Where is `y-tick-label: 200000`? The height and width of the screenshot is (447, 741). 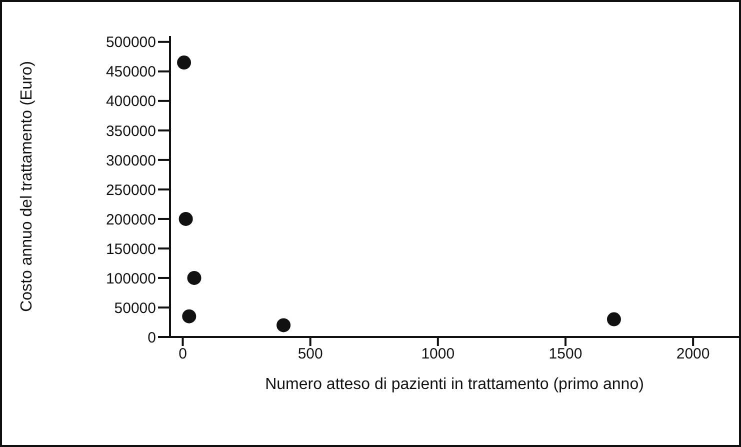
y-tick-label: 200000 is located at coordinates (131, 219).